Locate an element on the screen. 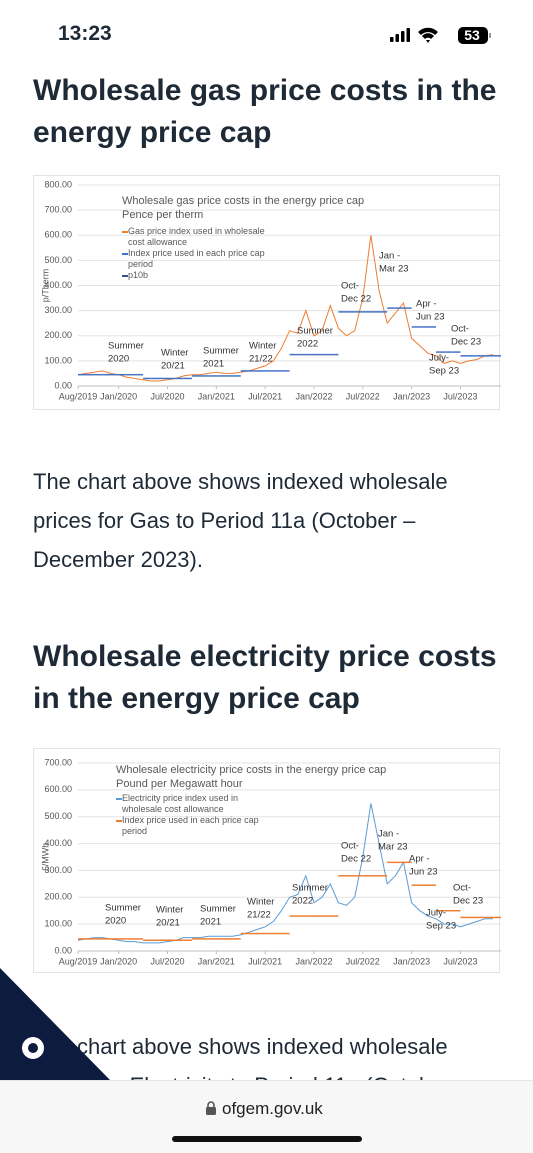 The height and width of the screenshot is (1153, 533). y-axis-label: £/MWh is located at coordinates (45, 857).